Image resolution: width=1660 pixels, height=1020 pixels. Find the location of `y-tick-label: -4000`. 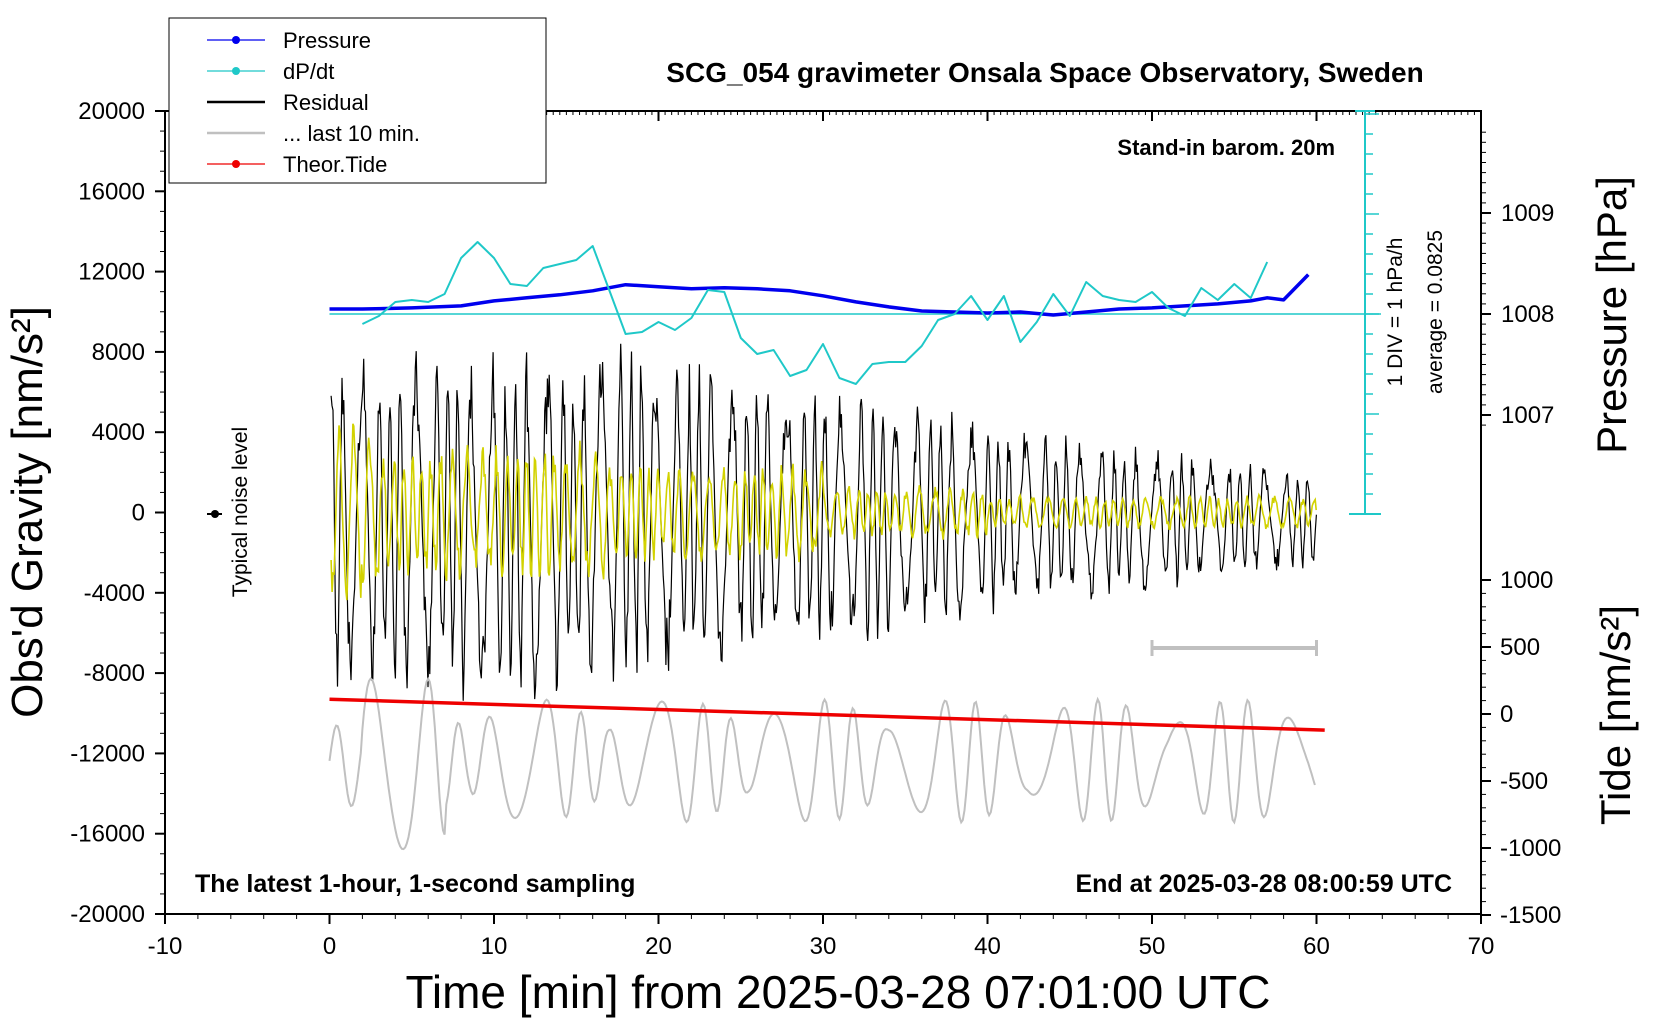

y-tick-label: -4000 is located at coordinates (114, 593).